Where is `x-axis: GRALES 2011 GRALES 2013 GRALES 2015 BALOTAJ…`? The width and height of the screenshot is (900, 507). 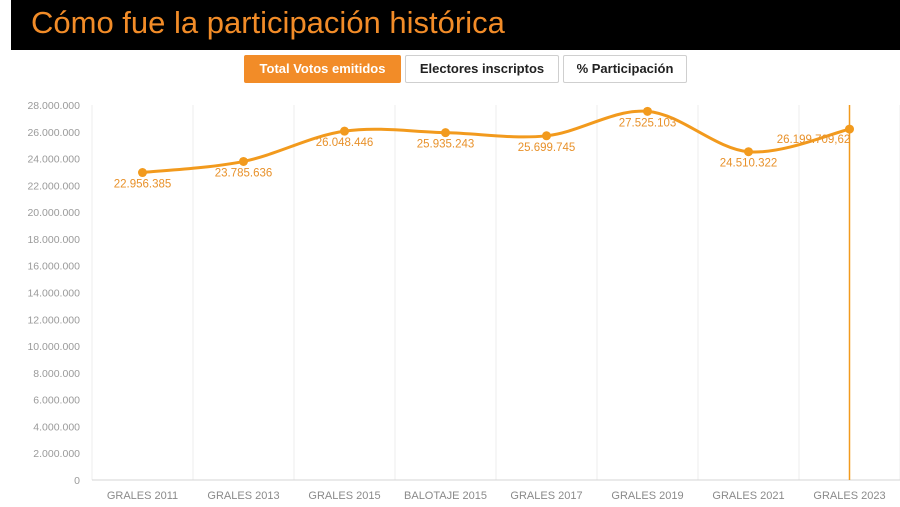
x-axis: GRALES 2011 GRALES 2013 GRALES 2015 BALOTAJ… is located at coordinates (496, 496).